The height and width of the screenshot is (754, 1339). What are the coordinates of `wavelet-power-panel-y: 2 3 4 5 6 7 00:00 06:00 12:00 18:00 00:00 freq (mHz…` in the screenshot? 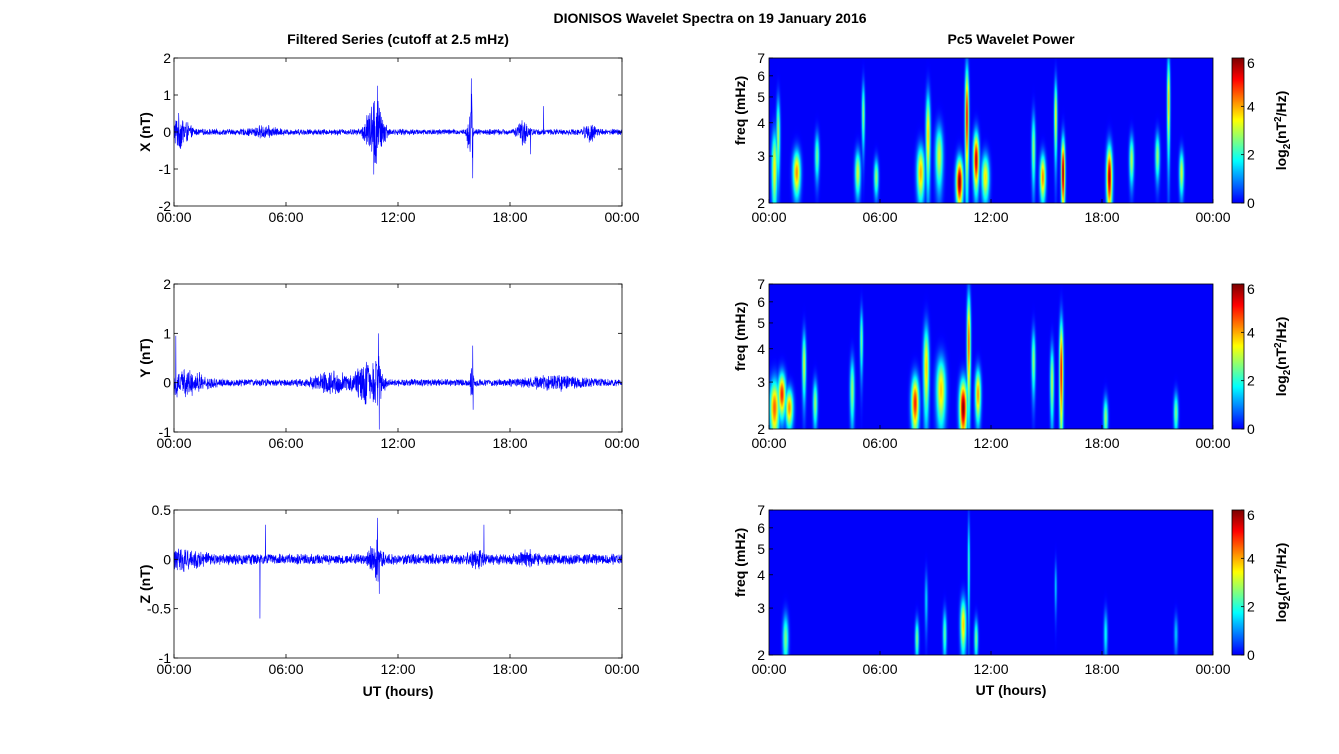 It's located at (1012, 363).